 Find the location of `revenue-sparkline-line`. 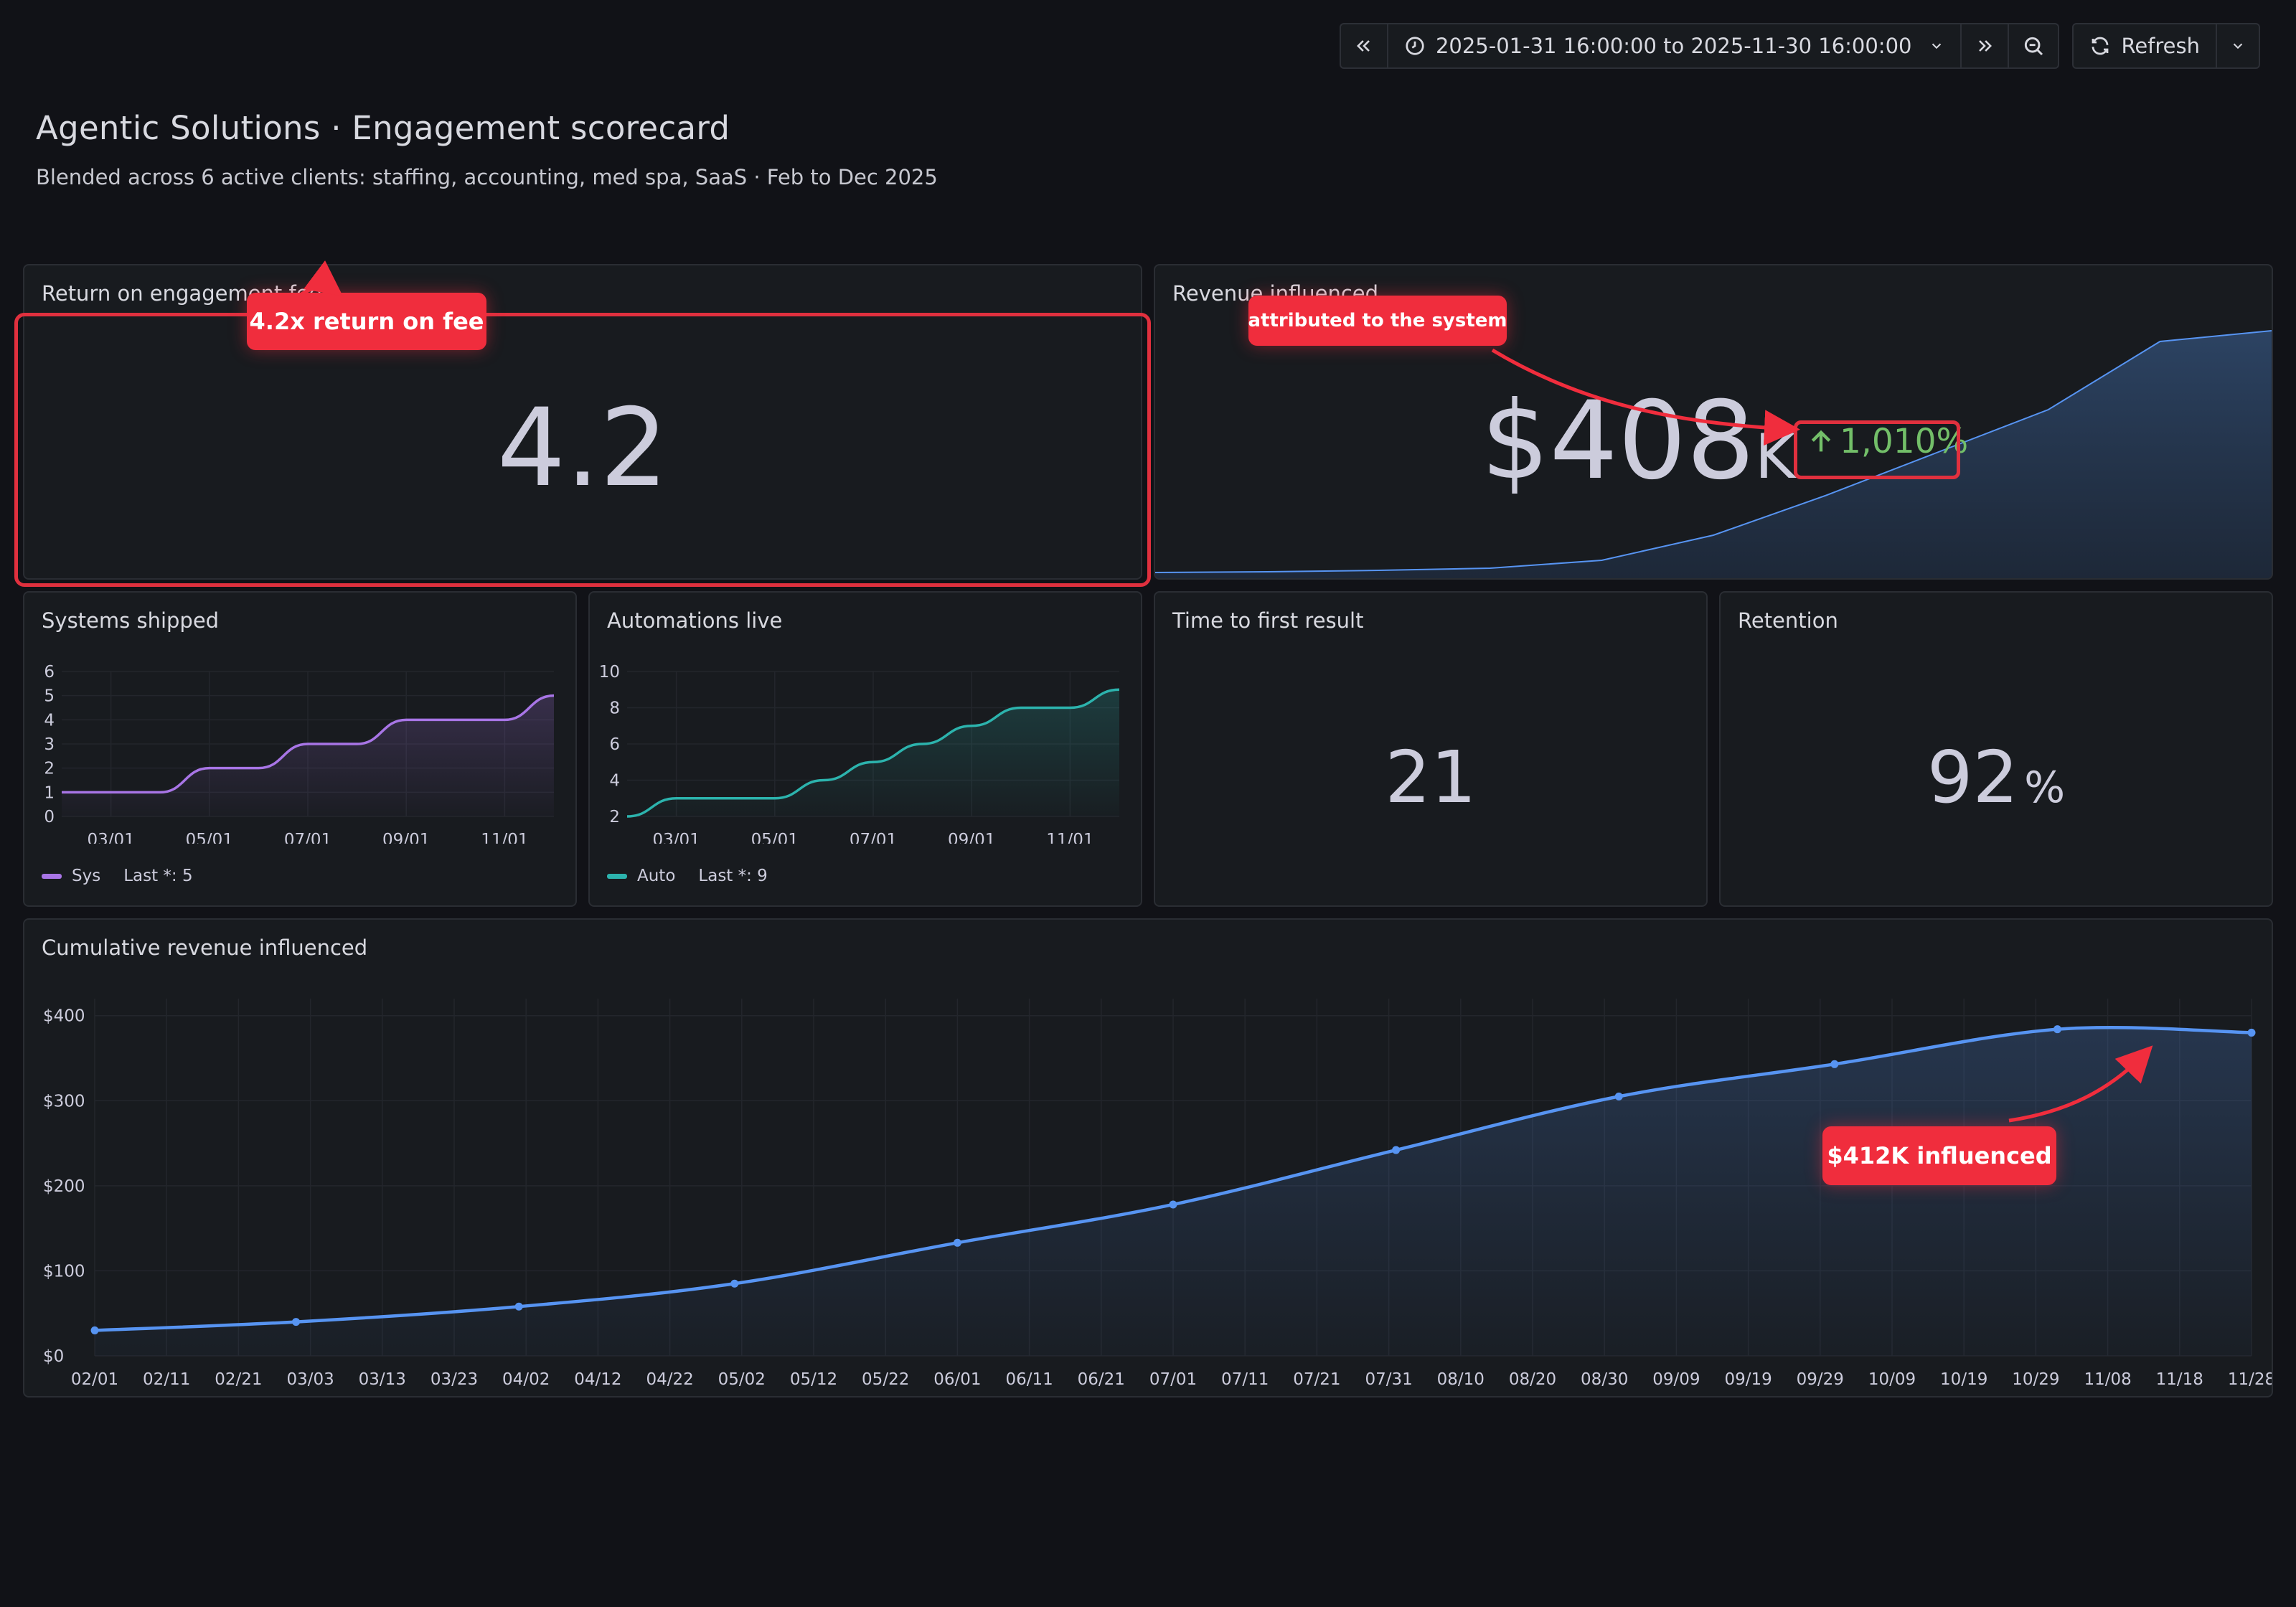

revenue-sparkline-line is located at coordinates (1714, 451).